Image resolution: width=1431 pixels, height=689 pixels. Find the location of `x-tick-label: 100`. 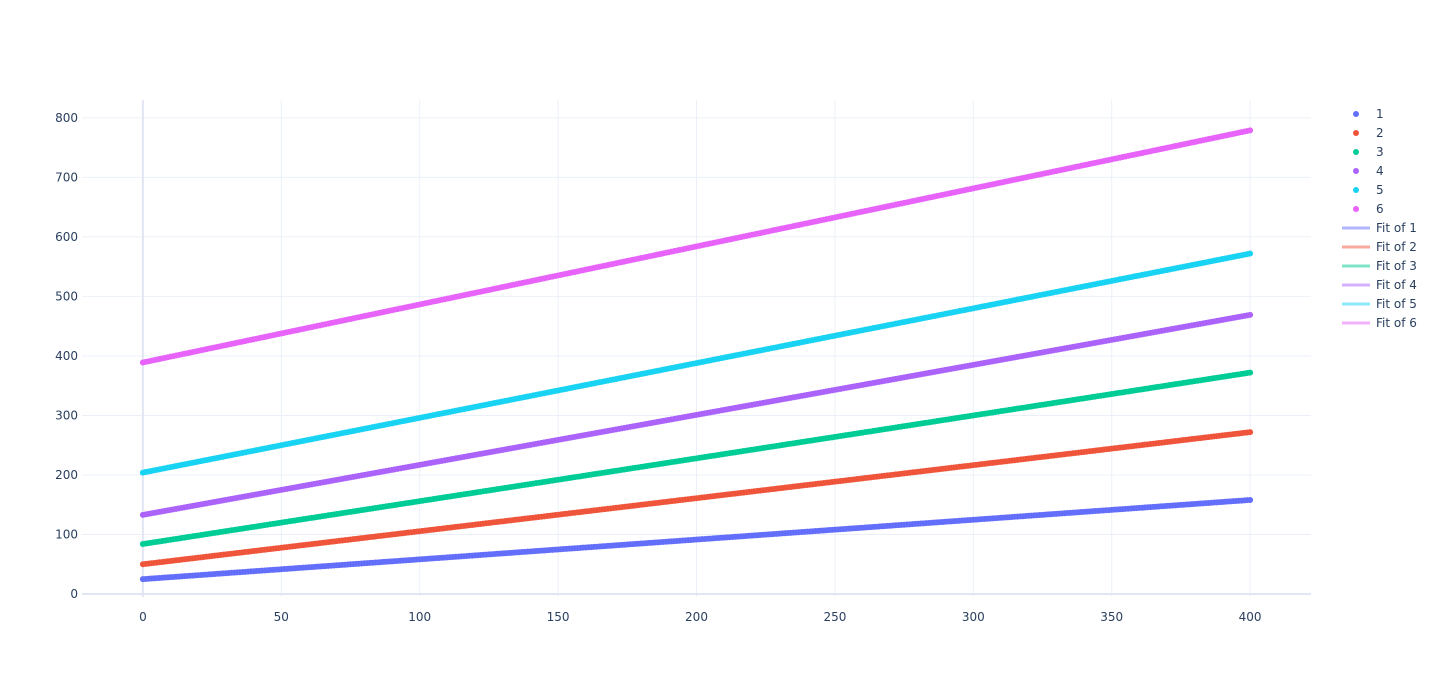

x-tick-label: 100 is located at coordinates (419, 617).